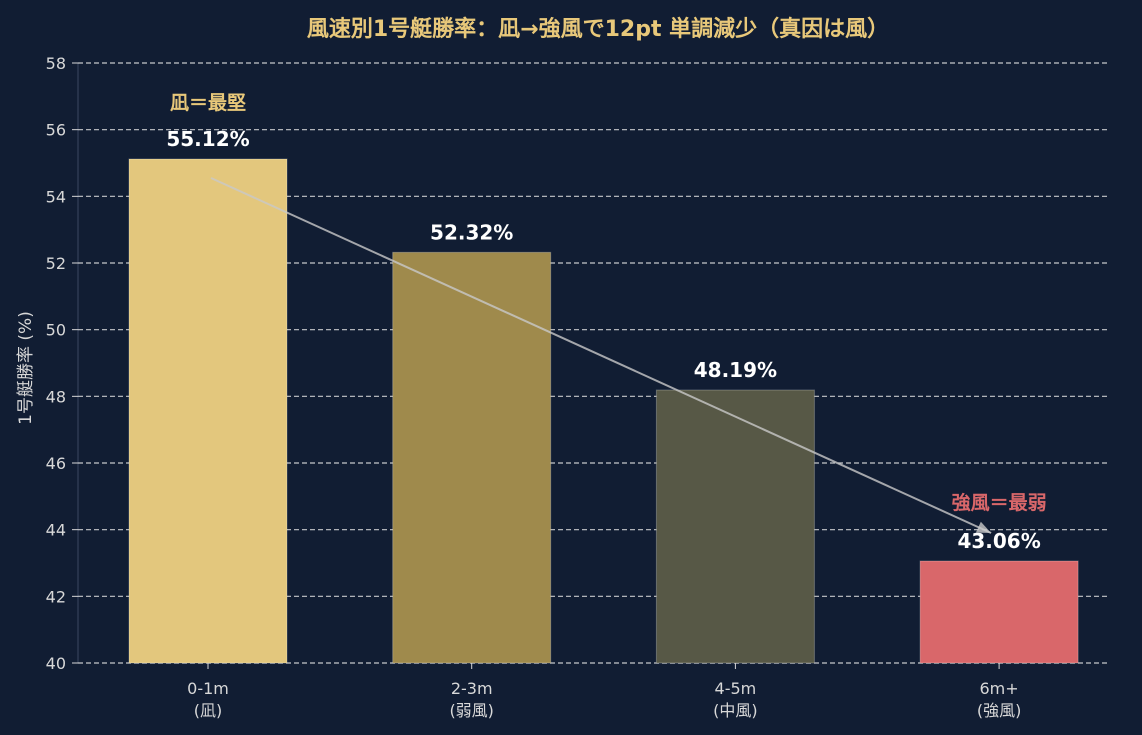 The width and height of the screenshot is (1142, 735). What do you see at coordinates (26, 368) in the screenshot?
I see `y-axis-label: 1号艇勝率 (%)` at bounding box center [26, 368].